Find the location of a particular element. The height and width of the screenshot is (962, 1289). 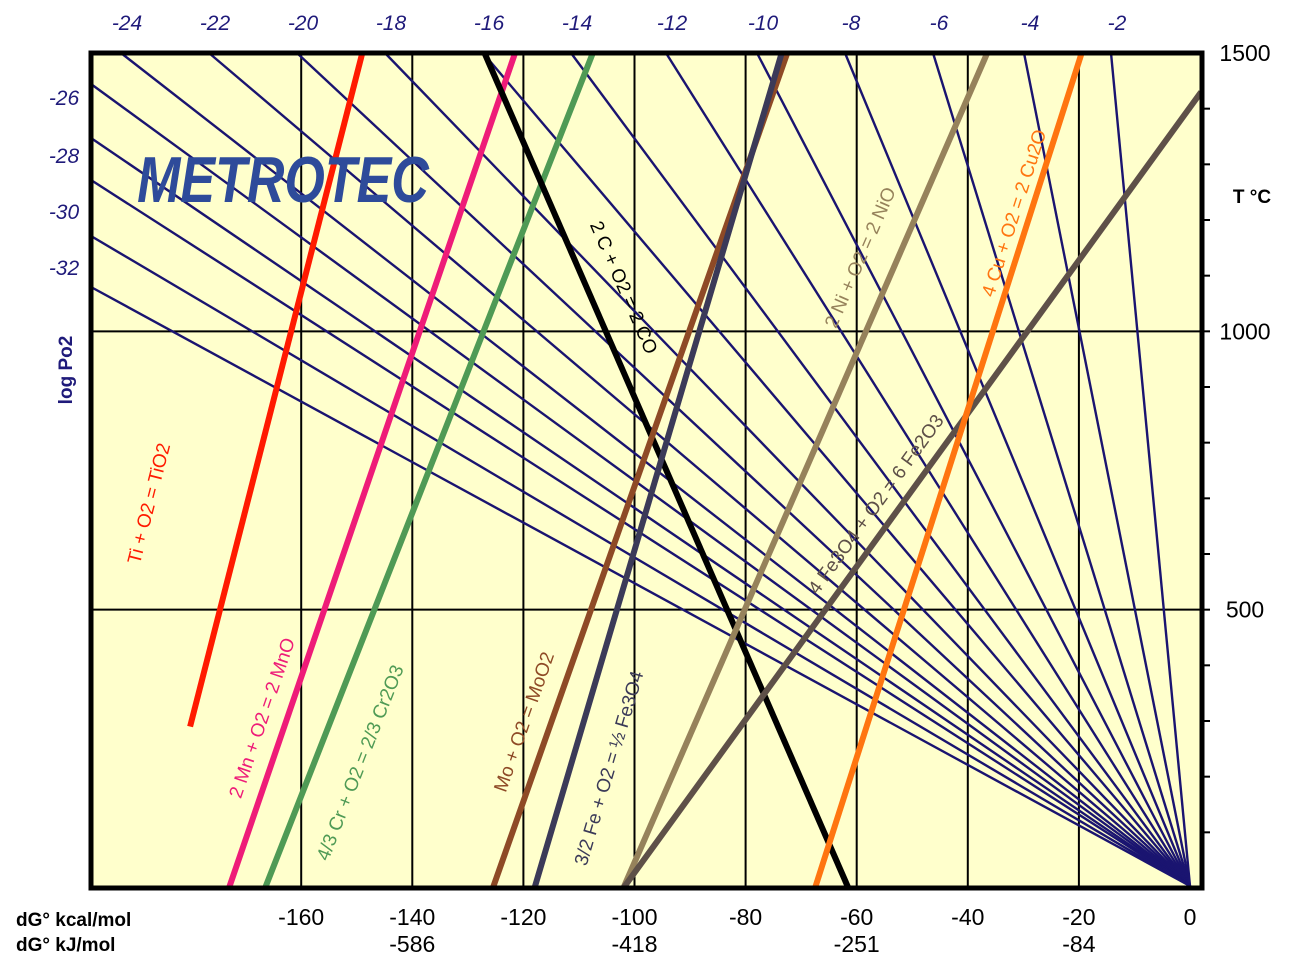

top-tick-label: -24 is located at coordinates (127, 23).